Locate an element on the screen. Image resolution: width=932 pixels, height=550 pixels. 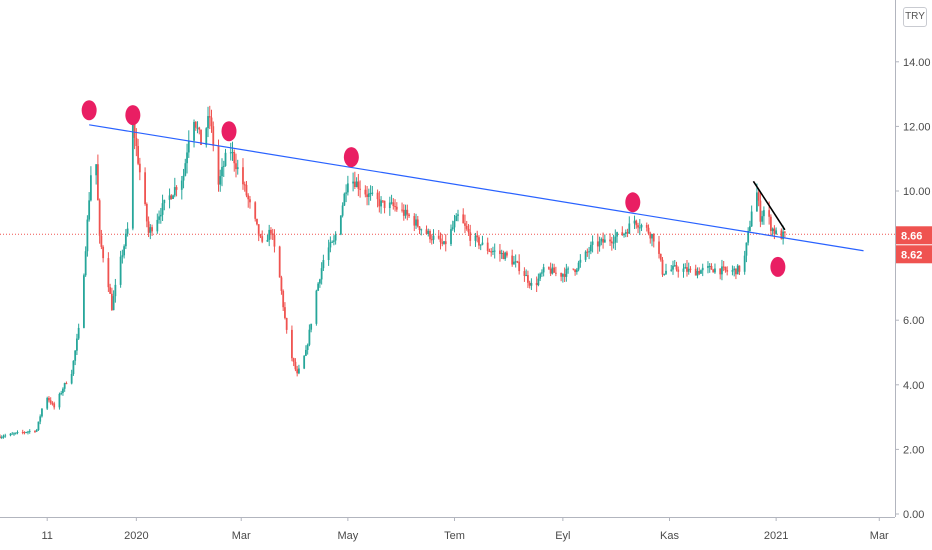
price-tags: 8.66 8.62 is located at coordinates (914, 245).